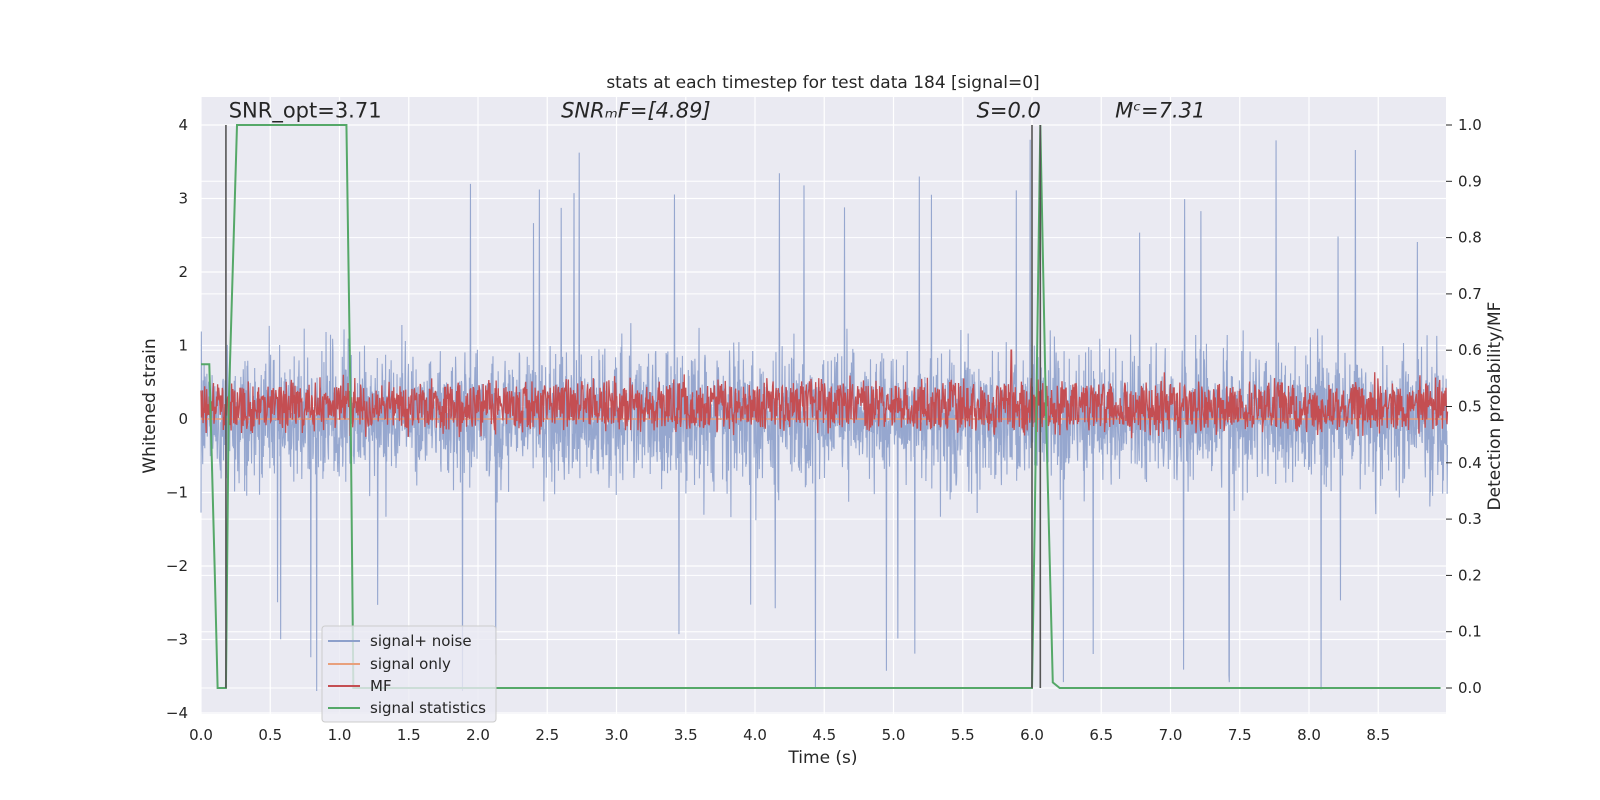 The height and width of the screenshot is (800, 1600). I want to click on x-tick-label: 8.5, so click(1378, 735).